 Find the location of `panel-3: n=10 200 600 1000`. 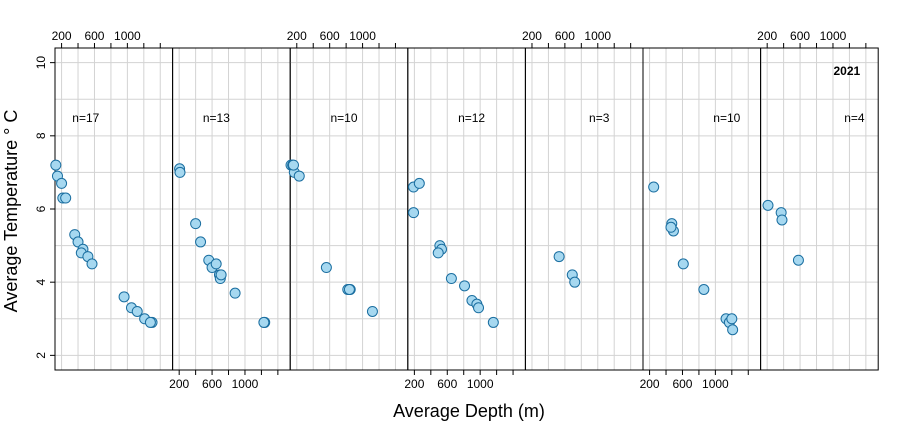

panel-3: n=10 200 600 1000 is located at coordinates (347, 200).